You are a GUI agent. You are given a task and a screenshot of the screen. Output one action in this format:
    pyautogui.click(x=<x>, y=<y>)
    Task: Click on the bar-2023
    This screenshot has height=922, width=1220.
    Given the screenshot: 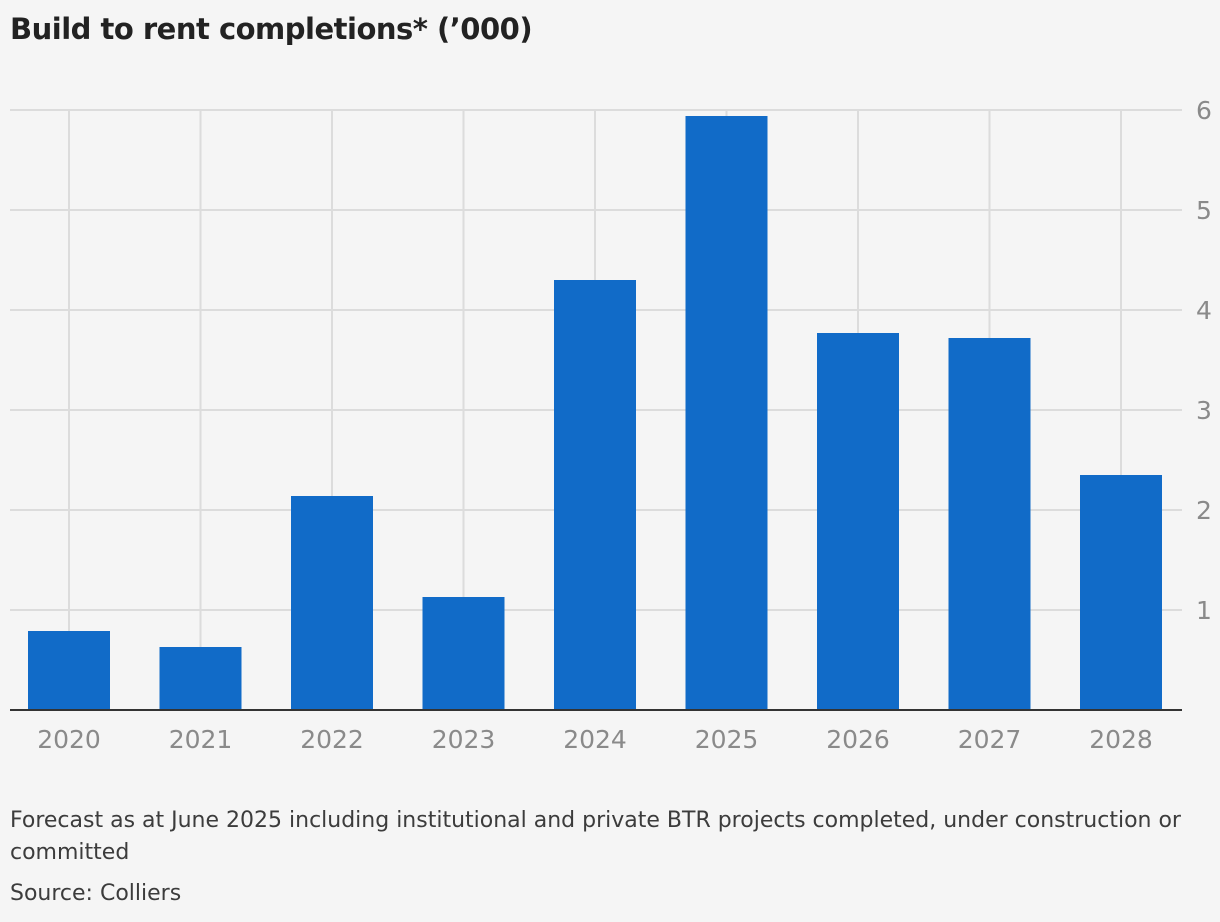 What is the action you would take?
    pyautogui.click(x=463, y=653)
    